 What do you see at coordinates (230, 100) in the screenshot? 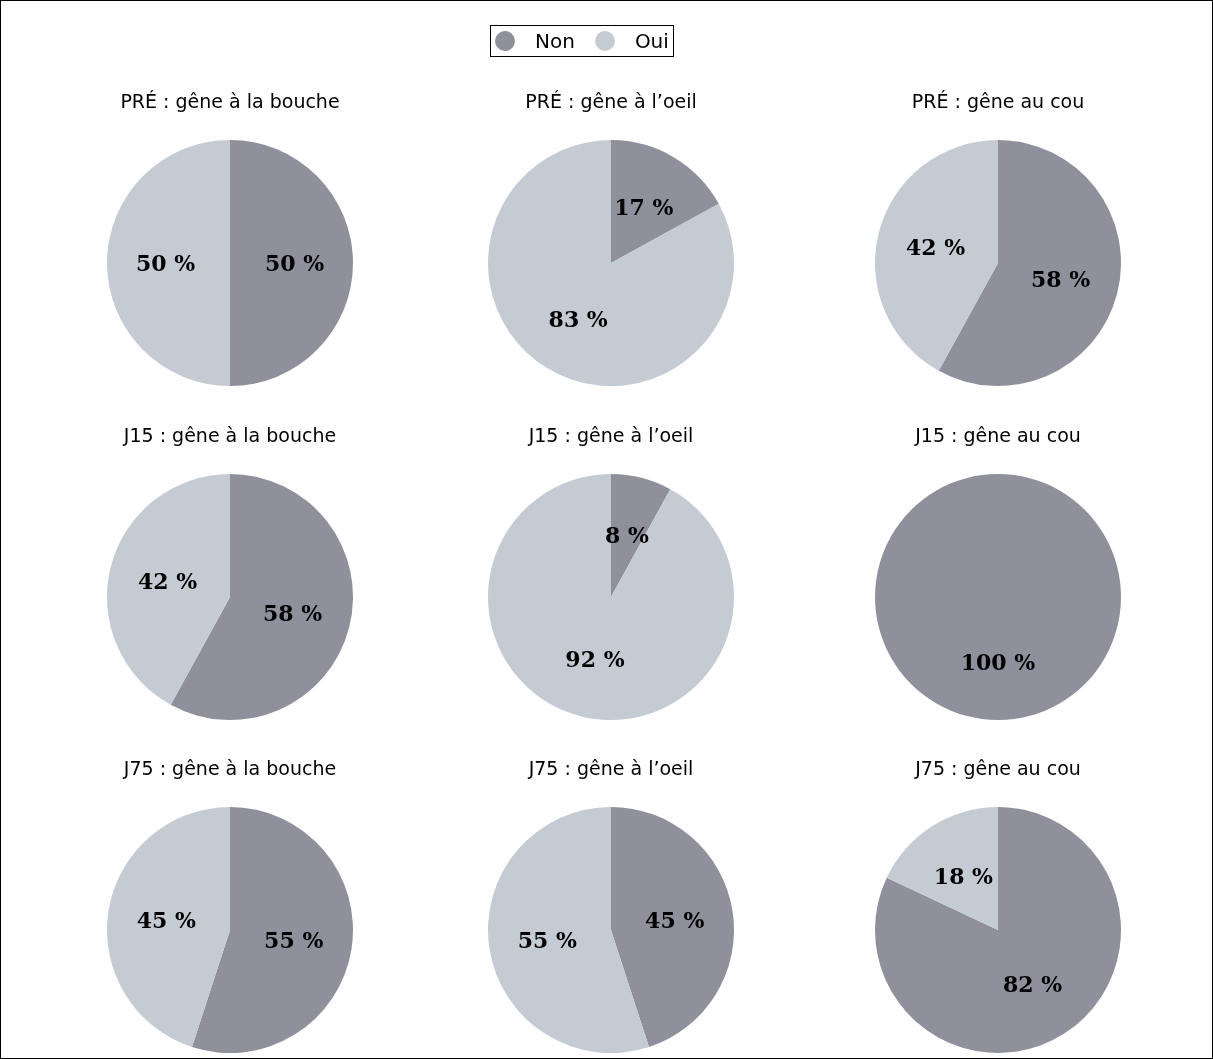
I see `text: PRÉ : gêne à la bouche` at bounding box center [230, 100].